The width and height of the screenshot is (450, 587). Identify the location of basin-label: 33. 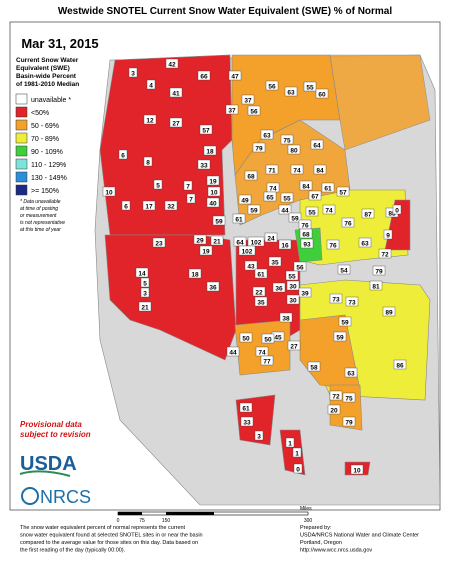
(247, 423).